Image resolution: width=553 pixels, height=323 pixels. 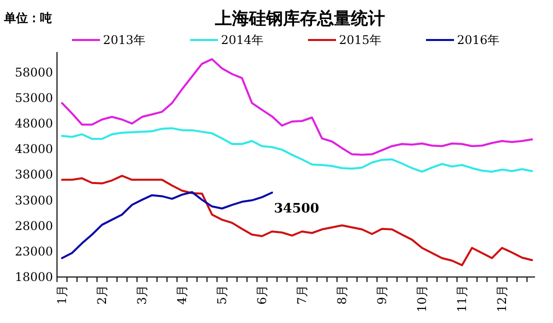 What do you see at coordinates (182, 295) in the screenshot?
I see `x-tick-label: 4月` at bounding box center [182, 295].